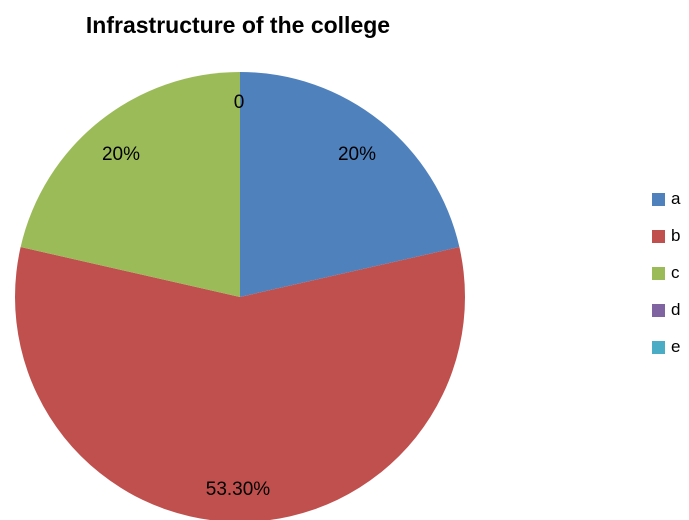 The width and height of the screenshot is (689, 520). What do you see at coordinates (130, 184) in the screenshot?
I see `pie-slice-c` at bounding box center [130, 184].